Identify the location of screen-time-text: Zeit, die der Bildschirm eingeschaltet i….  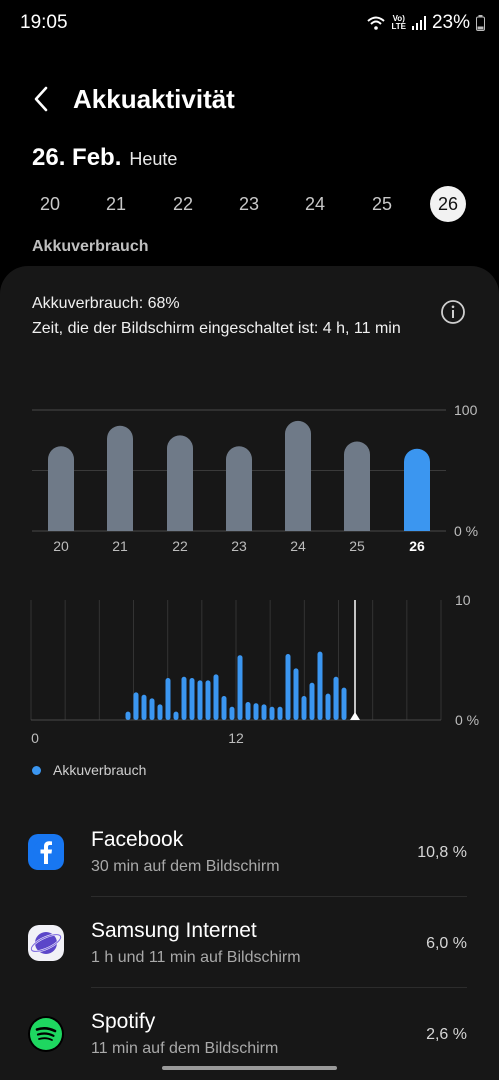
(216, 328).